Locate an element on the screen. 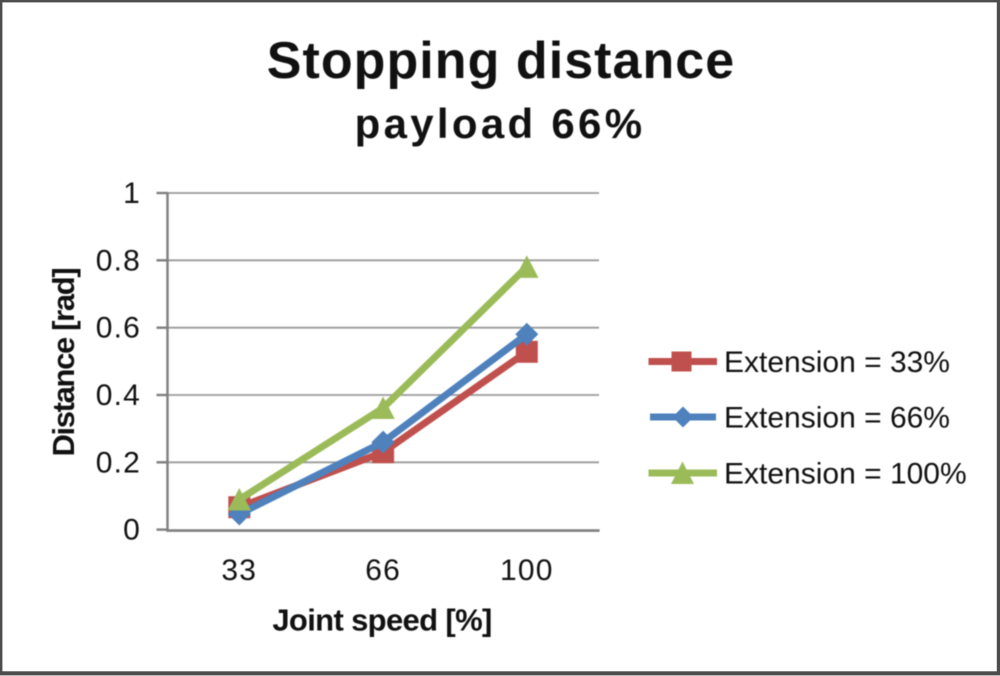 The height and width of the screenshot is (676, 1000). svg-text: payload 66% is located at coordinates (500, 123).